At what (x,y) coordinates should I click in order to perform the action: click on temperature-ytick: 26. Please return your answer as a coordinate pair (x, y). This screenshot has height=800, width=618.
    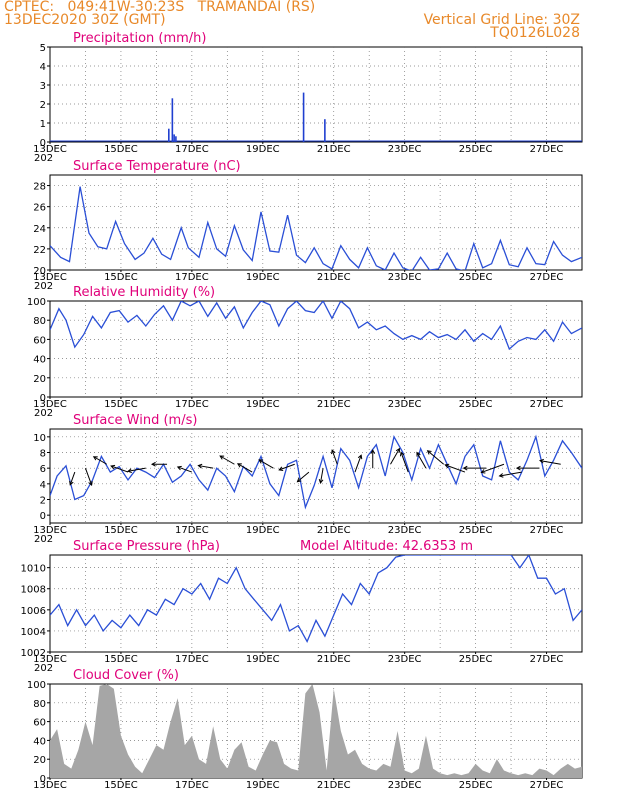
    Looking at the image, I should click on (39, 208).